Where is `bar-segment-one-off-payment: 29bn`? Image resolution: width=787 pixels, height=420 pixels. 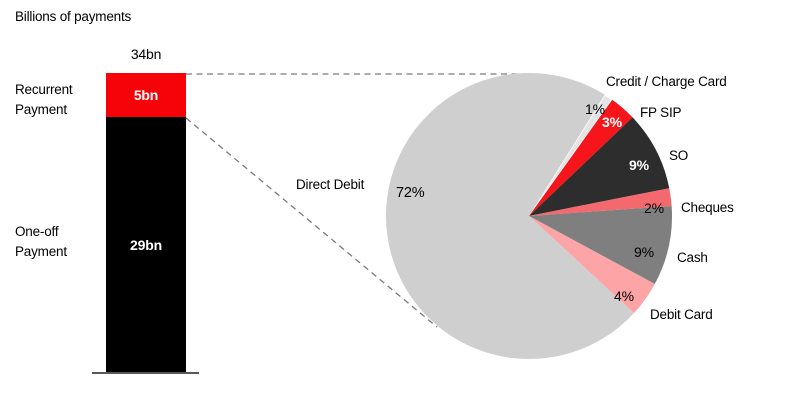
bar-segment-one-off-payment: 29bn is located at coordinates (146, 244).